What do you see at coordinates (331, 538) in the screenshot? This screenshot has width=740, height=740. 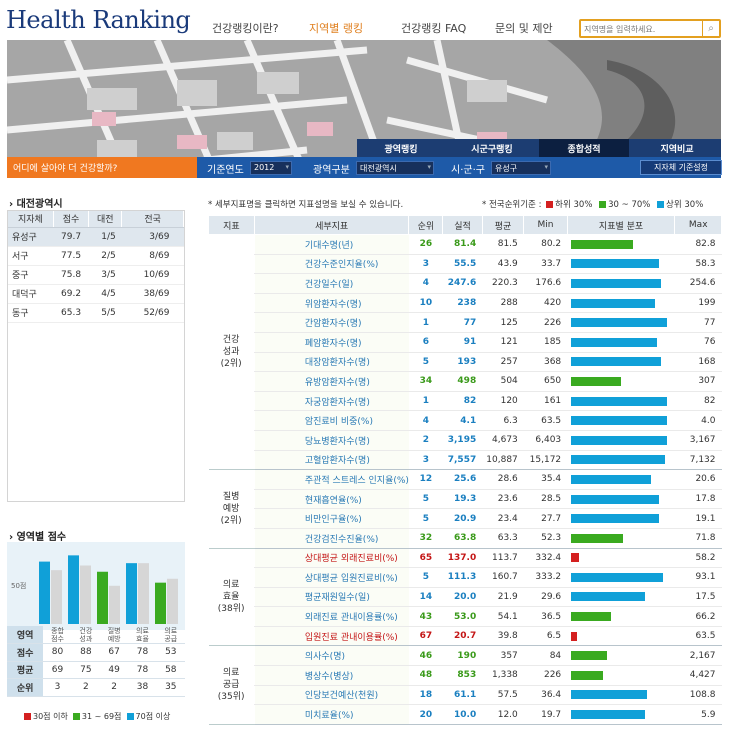 I see `sub-indicator-link: 건강검진수진율(%)` at bounding box center [331, 538].